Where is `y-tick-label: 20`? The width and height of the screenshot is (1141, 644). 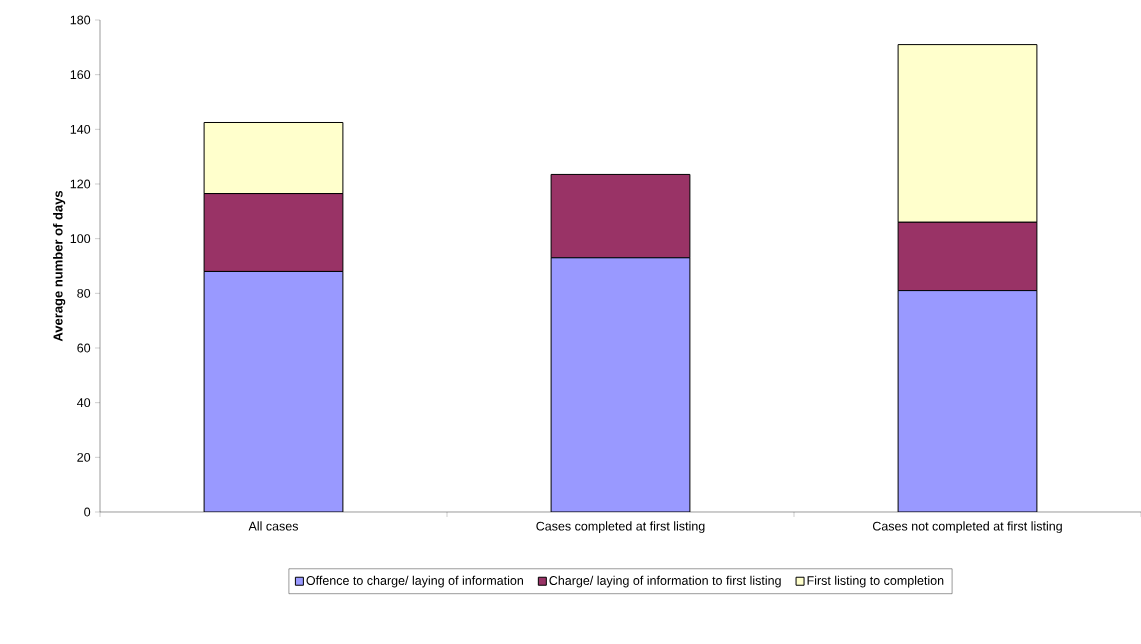 y-tick-label: 20 is located at coordinates (84, 457).